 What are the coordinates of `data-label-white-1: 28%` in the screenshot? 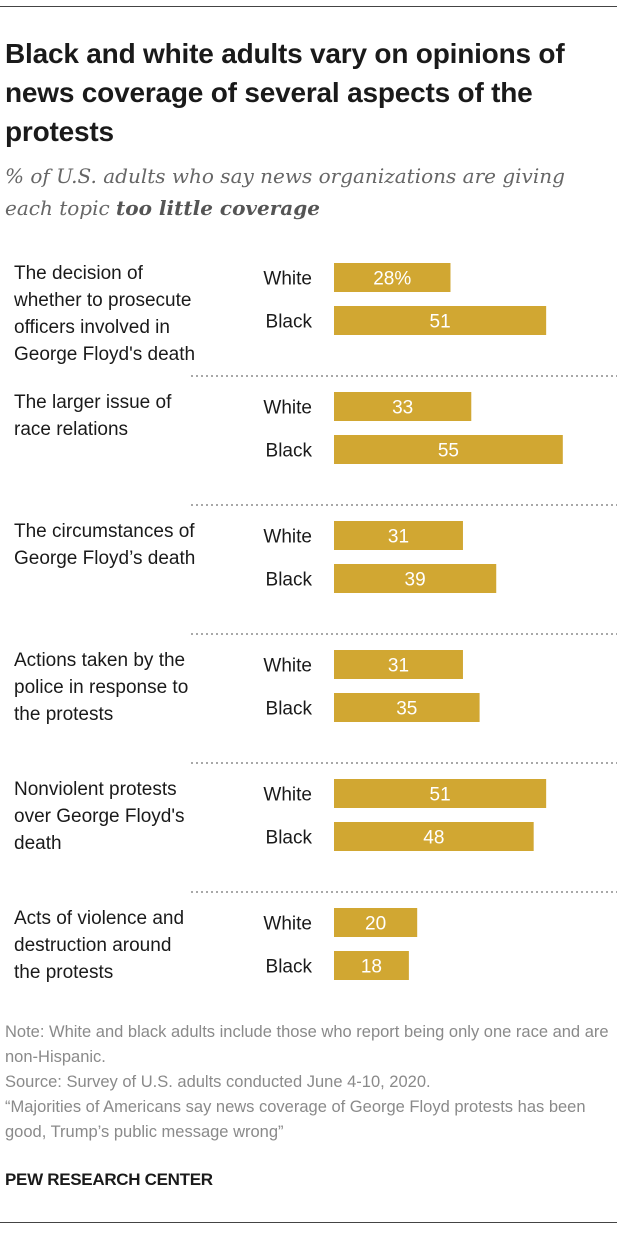 It's located at (392, 279).